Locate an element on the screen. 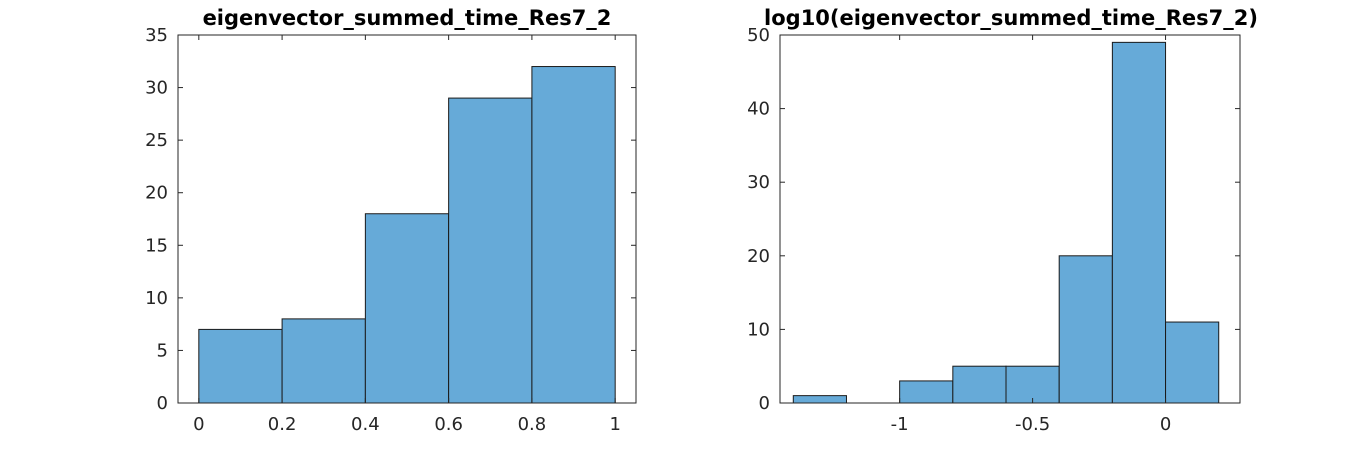 The image size is (1370, 453). y-tick-label: 5 is located at coordinates (162, 350).